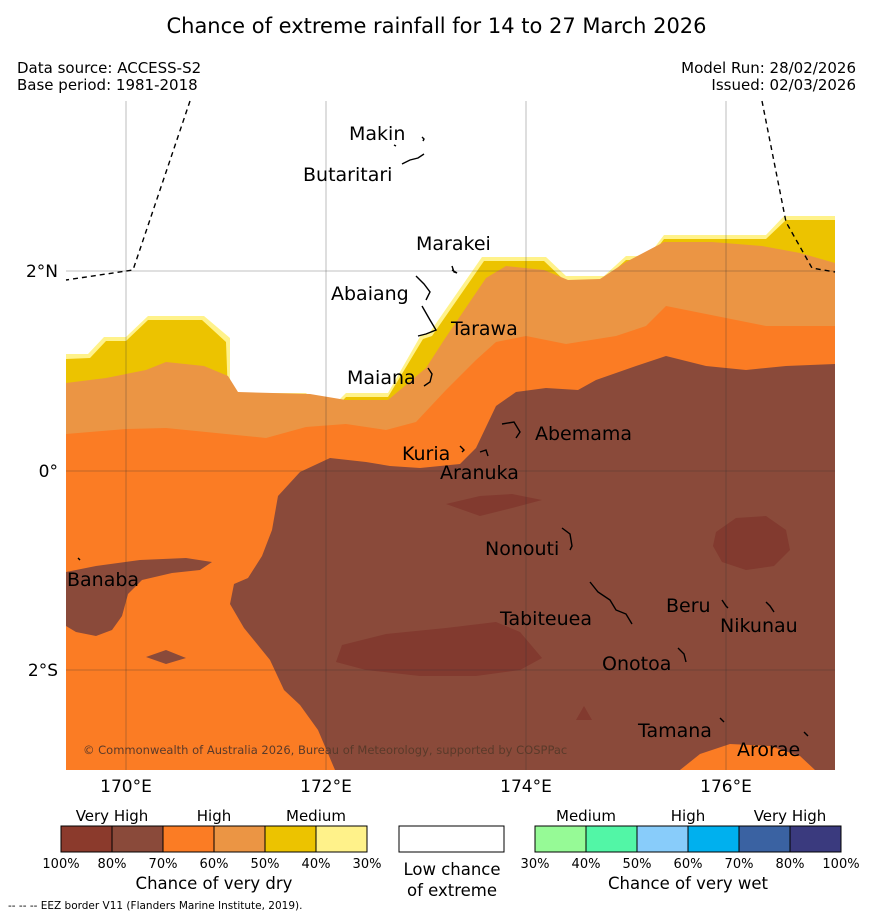 This screenshot has width=873, height=919. What do you see at coordinates (426, 787) in the screenshot?
I see `lon-tick-labels: 170°E 172°E 174°E 176°E` at bounding box center [426, 787].